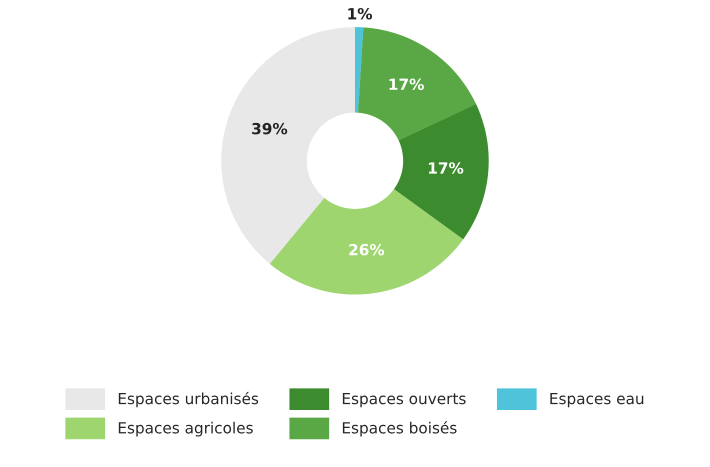 This screenshot has height=467, width=710. What do you see at coordinates (404, 400) in the screenshot?
I see `legend-label: Espaces ouverts` at bounding box center [404, 400].